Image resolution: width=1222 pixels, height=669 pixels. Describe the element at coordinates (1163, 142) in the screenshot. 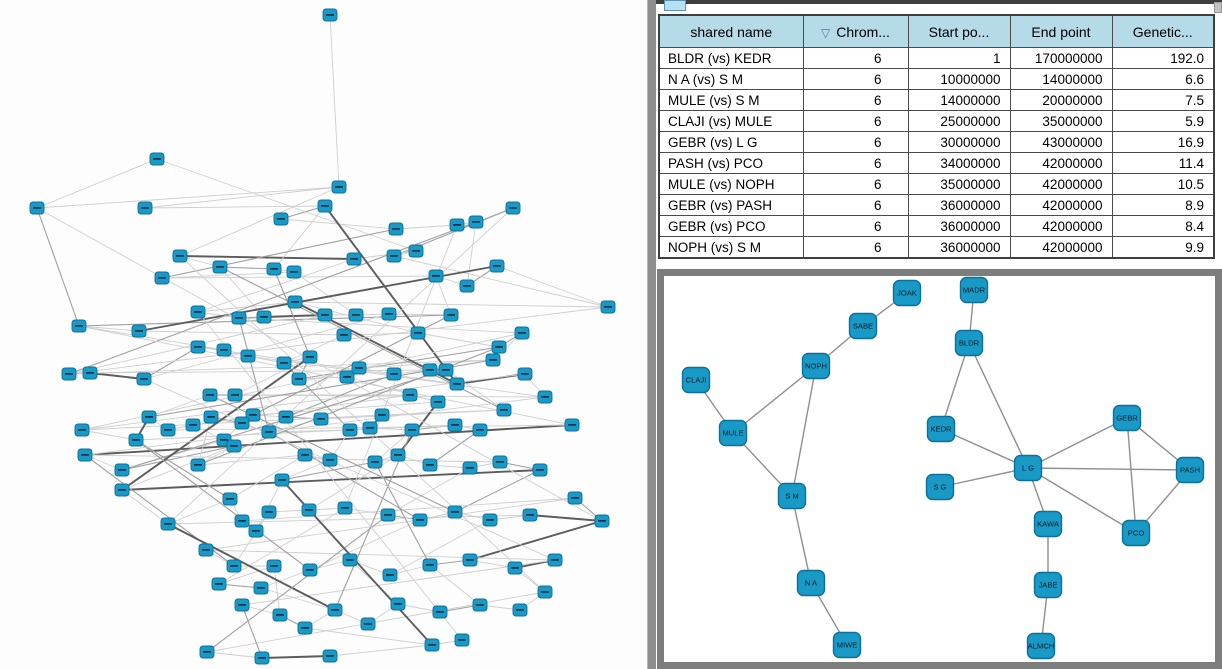

I see `table-cell: 16.9` at that location.